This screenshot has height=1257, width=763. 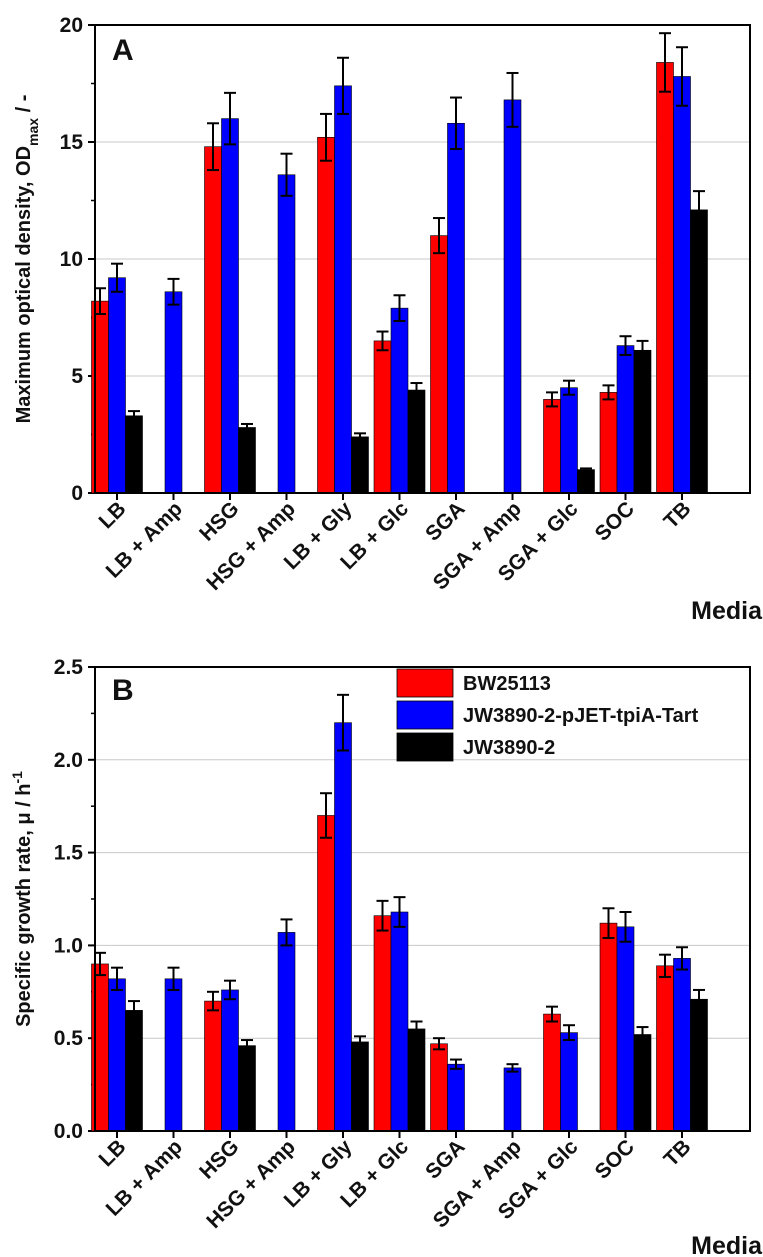 What do you see at coordinates (69, 667) in the screenshot?
I see `panel-b-y-tick-label: 2.5` at bounding box center [69, 667].